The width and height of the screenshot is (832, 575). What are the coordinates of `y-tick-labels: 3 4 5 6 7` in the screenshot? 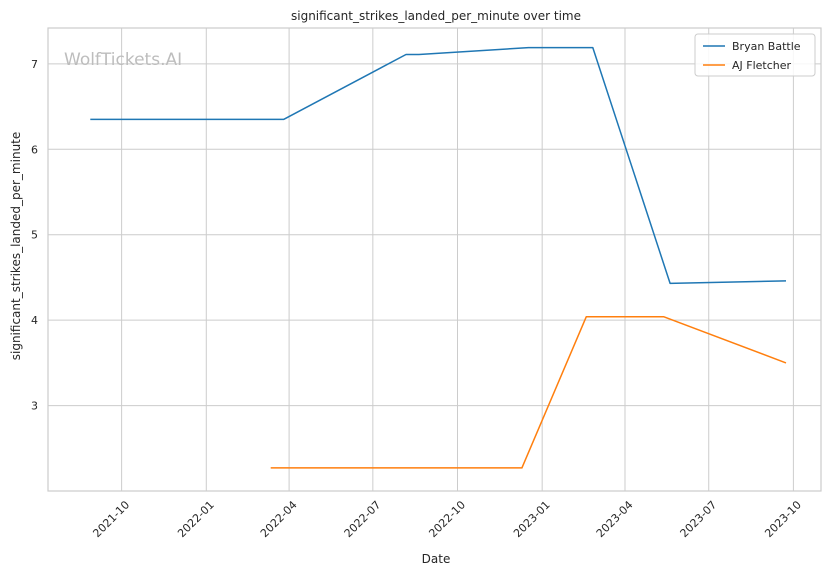 It's located at (34, 235).